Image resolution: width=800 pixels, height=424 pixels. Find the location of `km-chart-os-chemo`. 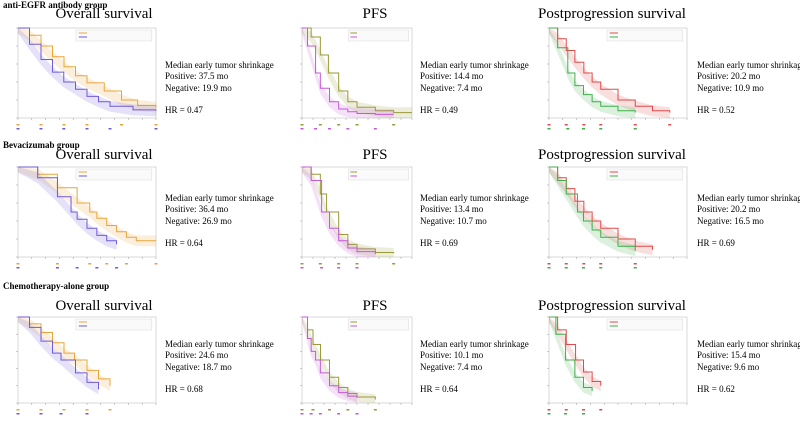

km-chart-os-chemo is located at coordinates (82, 367).